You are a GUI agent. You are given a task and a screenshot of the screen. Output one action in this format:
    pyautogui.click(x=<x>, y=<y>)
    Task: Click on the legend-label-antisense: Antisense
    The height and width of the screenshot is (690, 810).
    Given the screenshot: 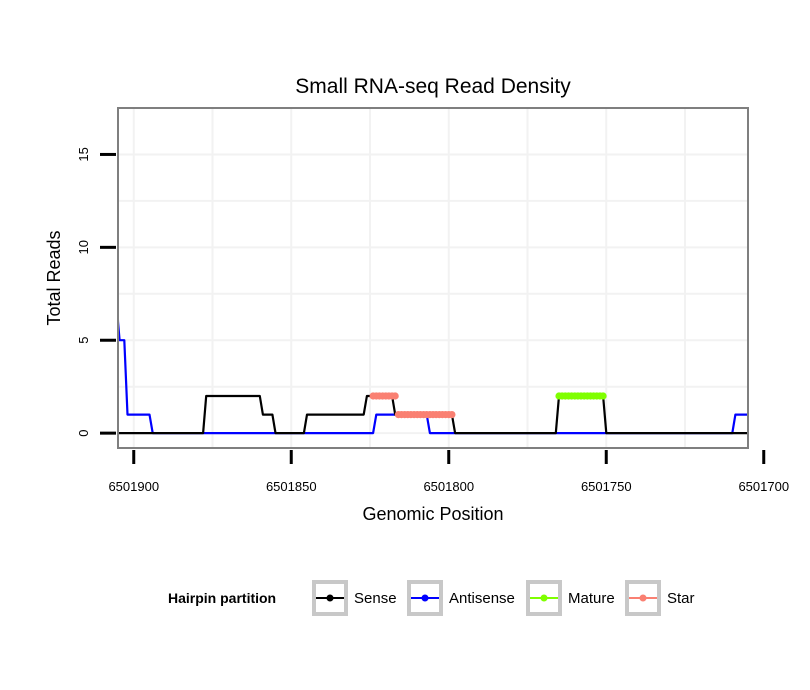 What is the action you would take?
    pyautogui.click(x=482, y=598)
    